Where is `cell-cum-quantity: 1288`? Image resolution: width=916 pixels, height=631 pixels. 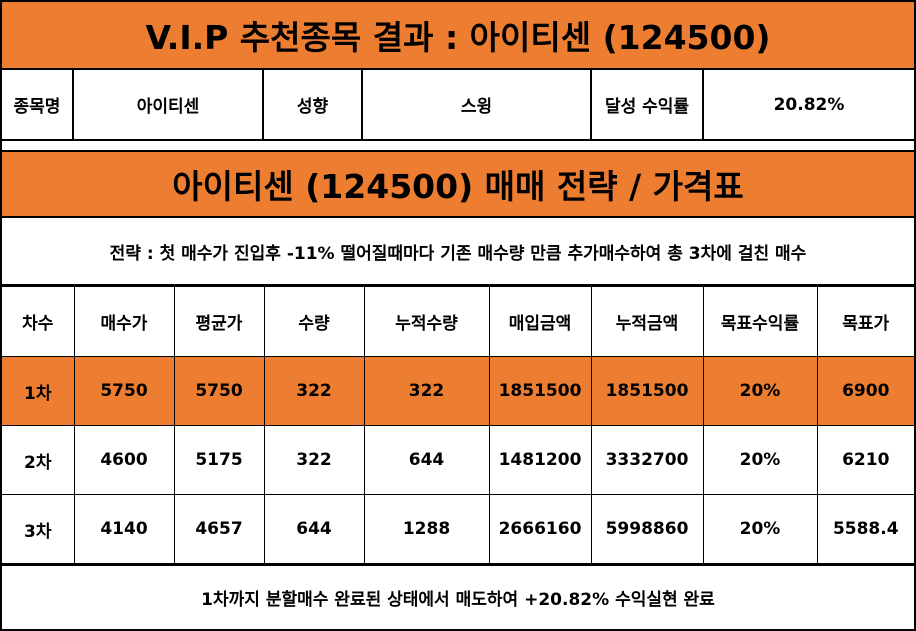 cell-cum-quantity: 1288 is located at coordinates (426, 529).